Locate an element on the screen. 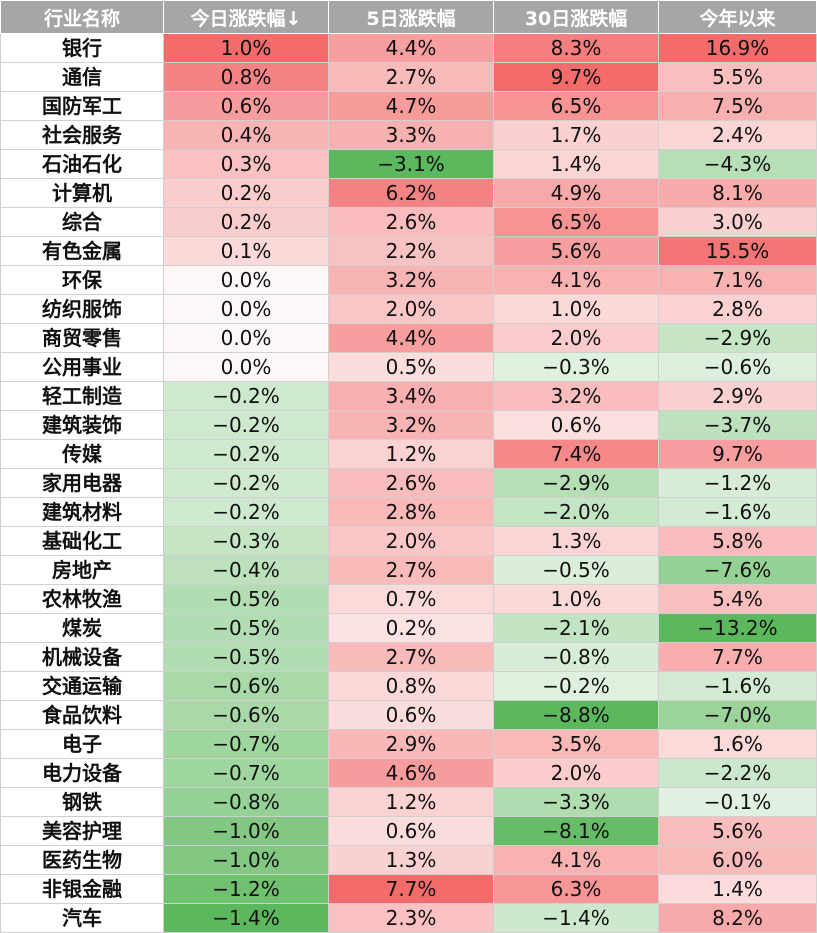  cell-ytd-change: 2.9% is located at coordinates (737, 396).